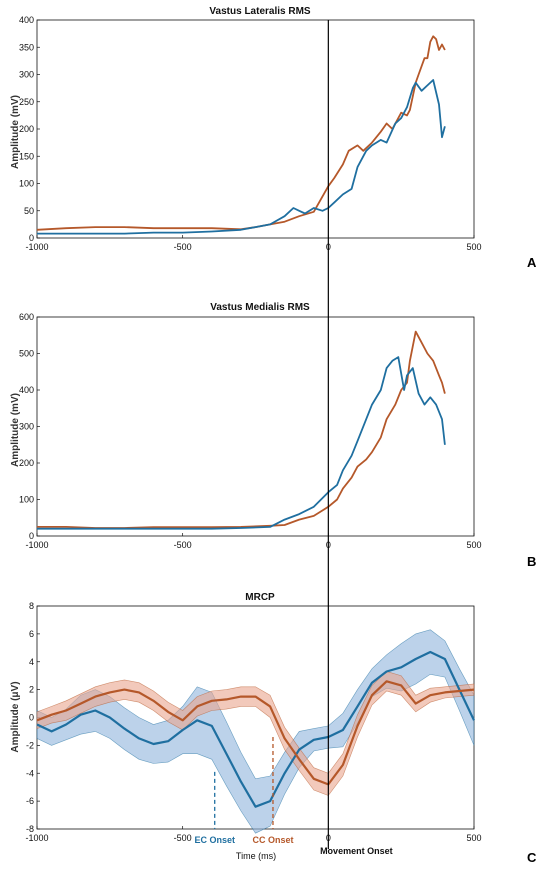 Image resolution: width=546 pixels, height=875 pixels. Describe the element at coordinates (31, 634) in the screenshot. I see `y-tick-label: 6` at that location.